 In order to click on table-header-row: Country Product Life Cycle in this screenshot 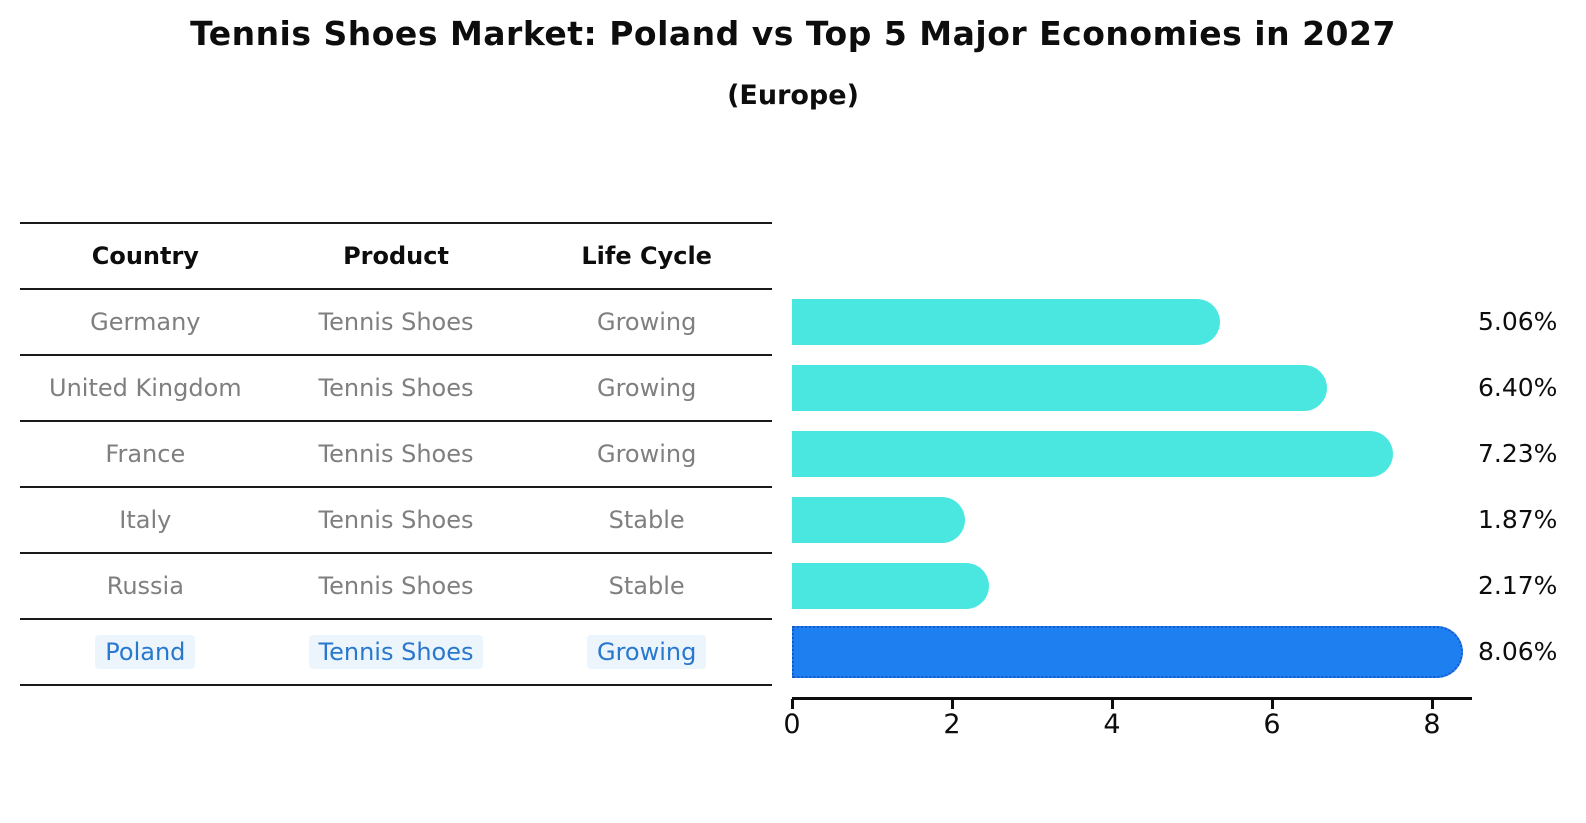, I will do `click(396, 255)`.